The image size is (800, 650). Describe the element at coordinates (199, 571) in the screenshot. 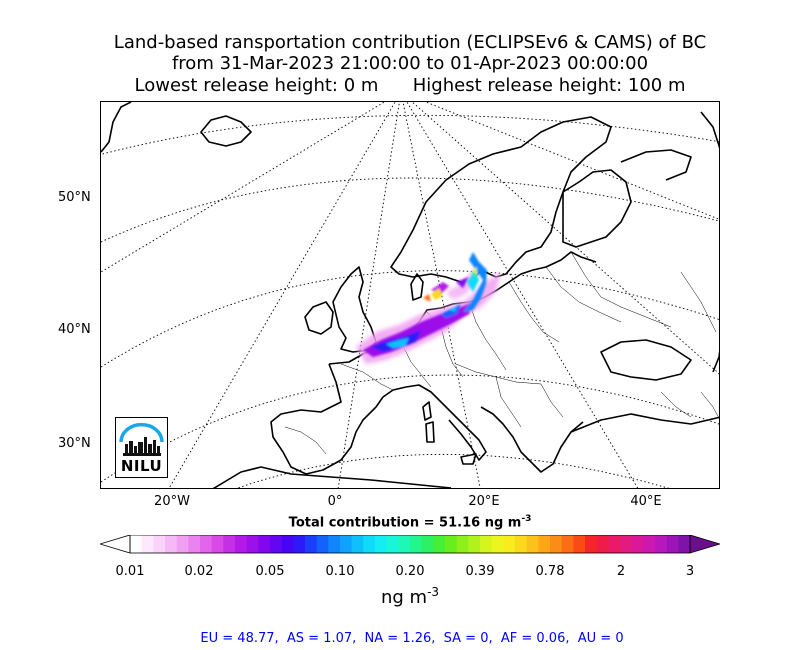

I see `colorbar-tick-label: 0.02` at that location.